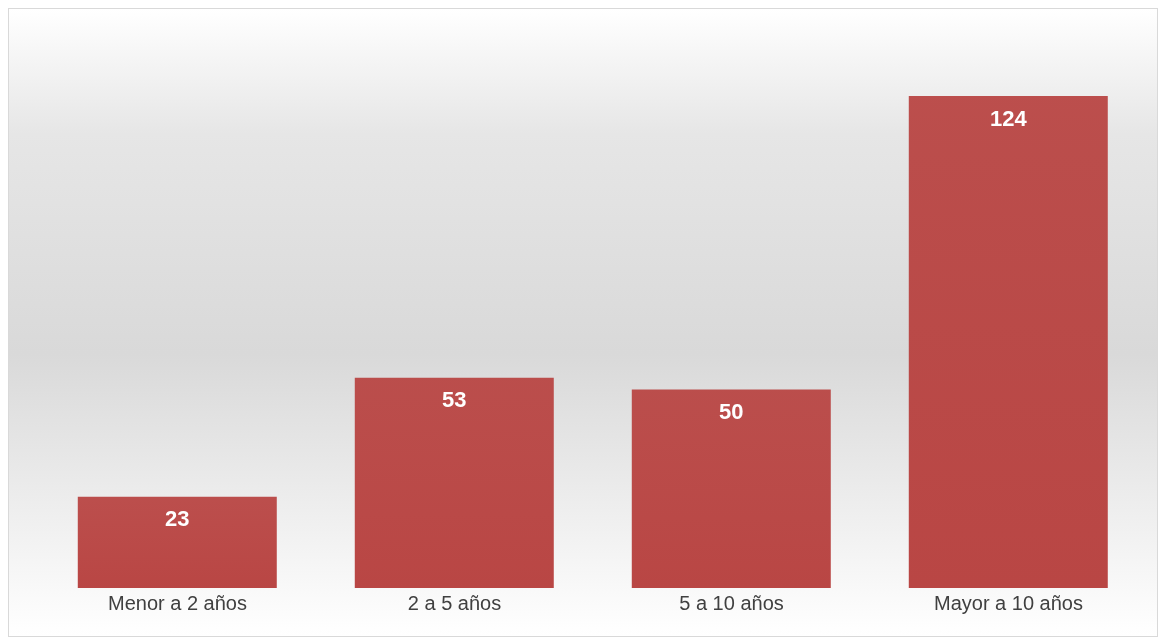 Image resolution: width=1158 pixels, height=637 pixels. What do you see at coordinates (731, 603) in the screenshot?
I see `x-tick-label: 5 a 10 años` at bounding box center [731, 603].